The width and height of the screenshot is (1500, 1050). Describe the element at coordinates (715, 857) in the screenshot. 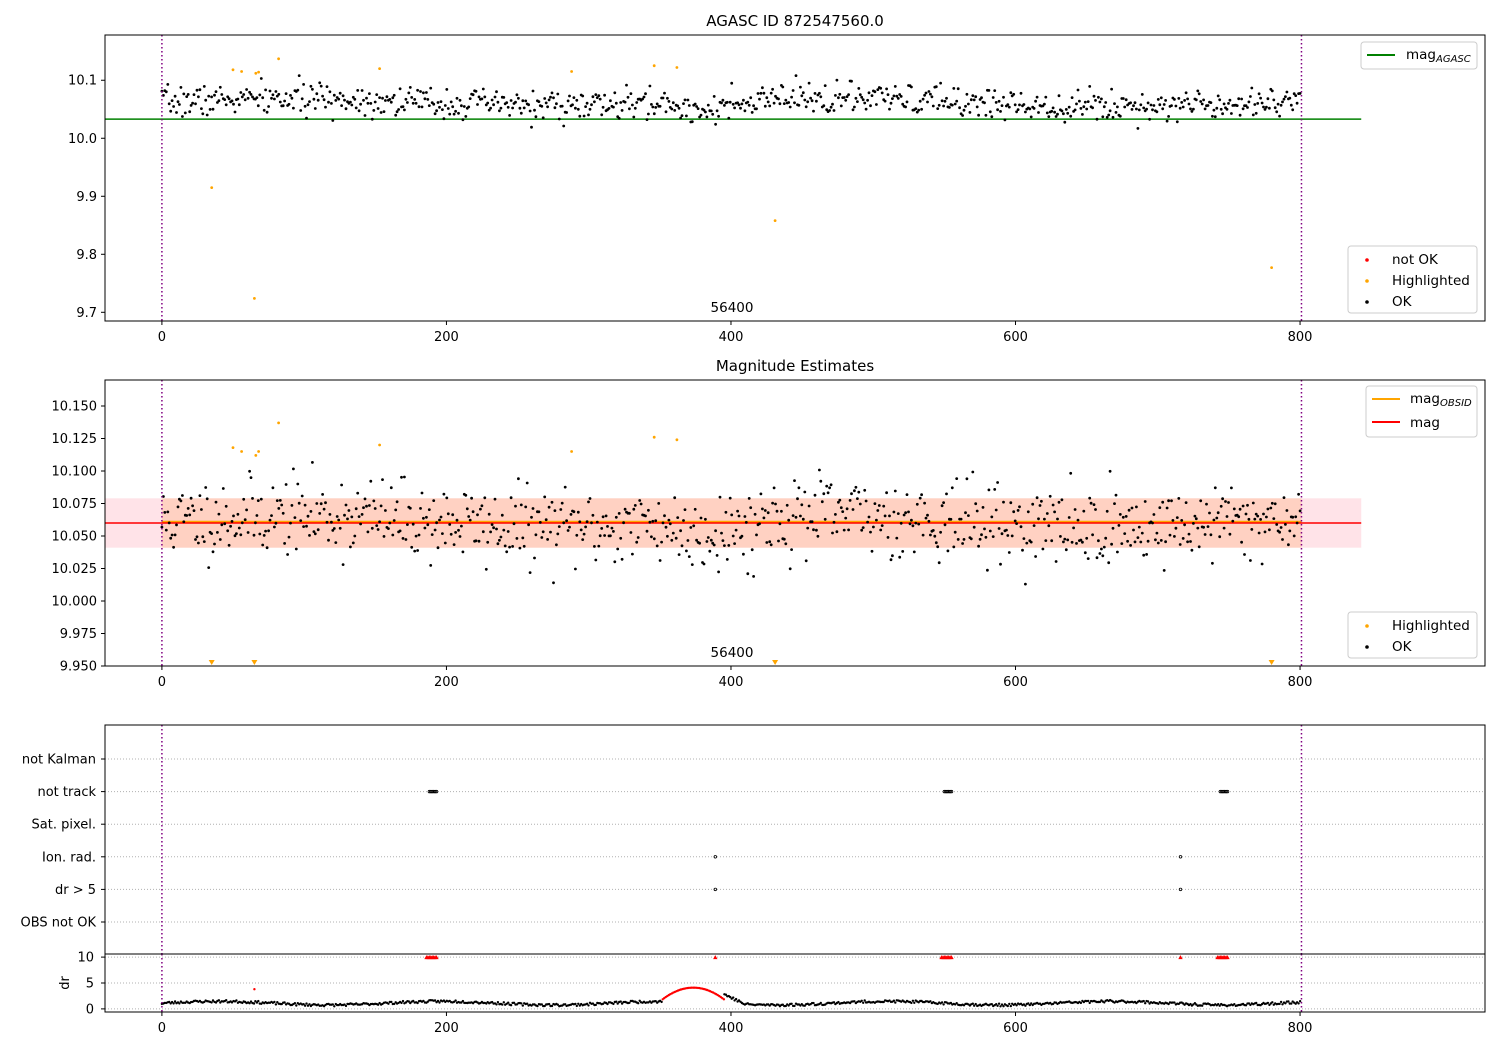

I see `flag-point` at that location.